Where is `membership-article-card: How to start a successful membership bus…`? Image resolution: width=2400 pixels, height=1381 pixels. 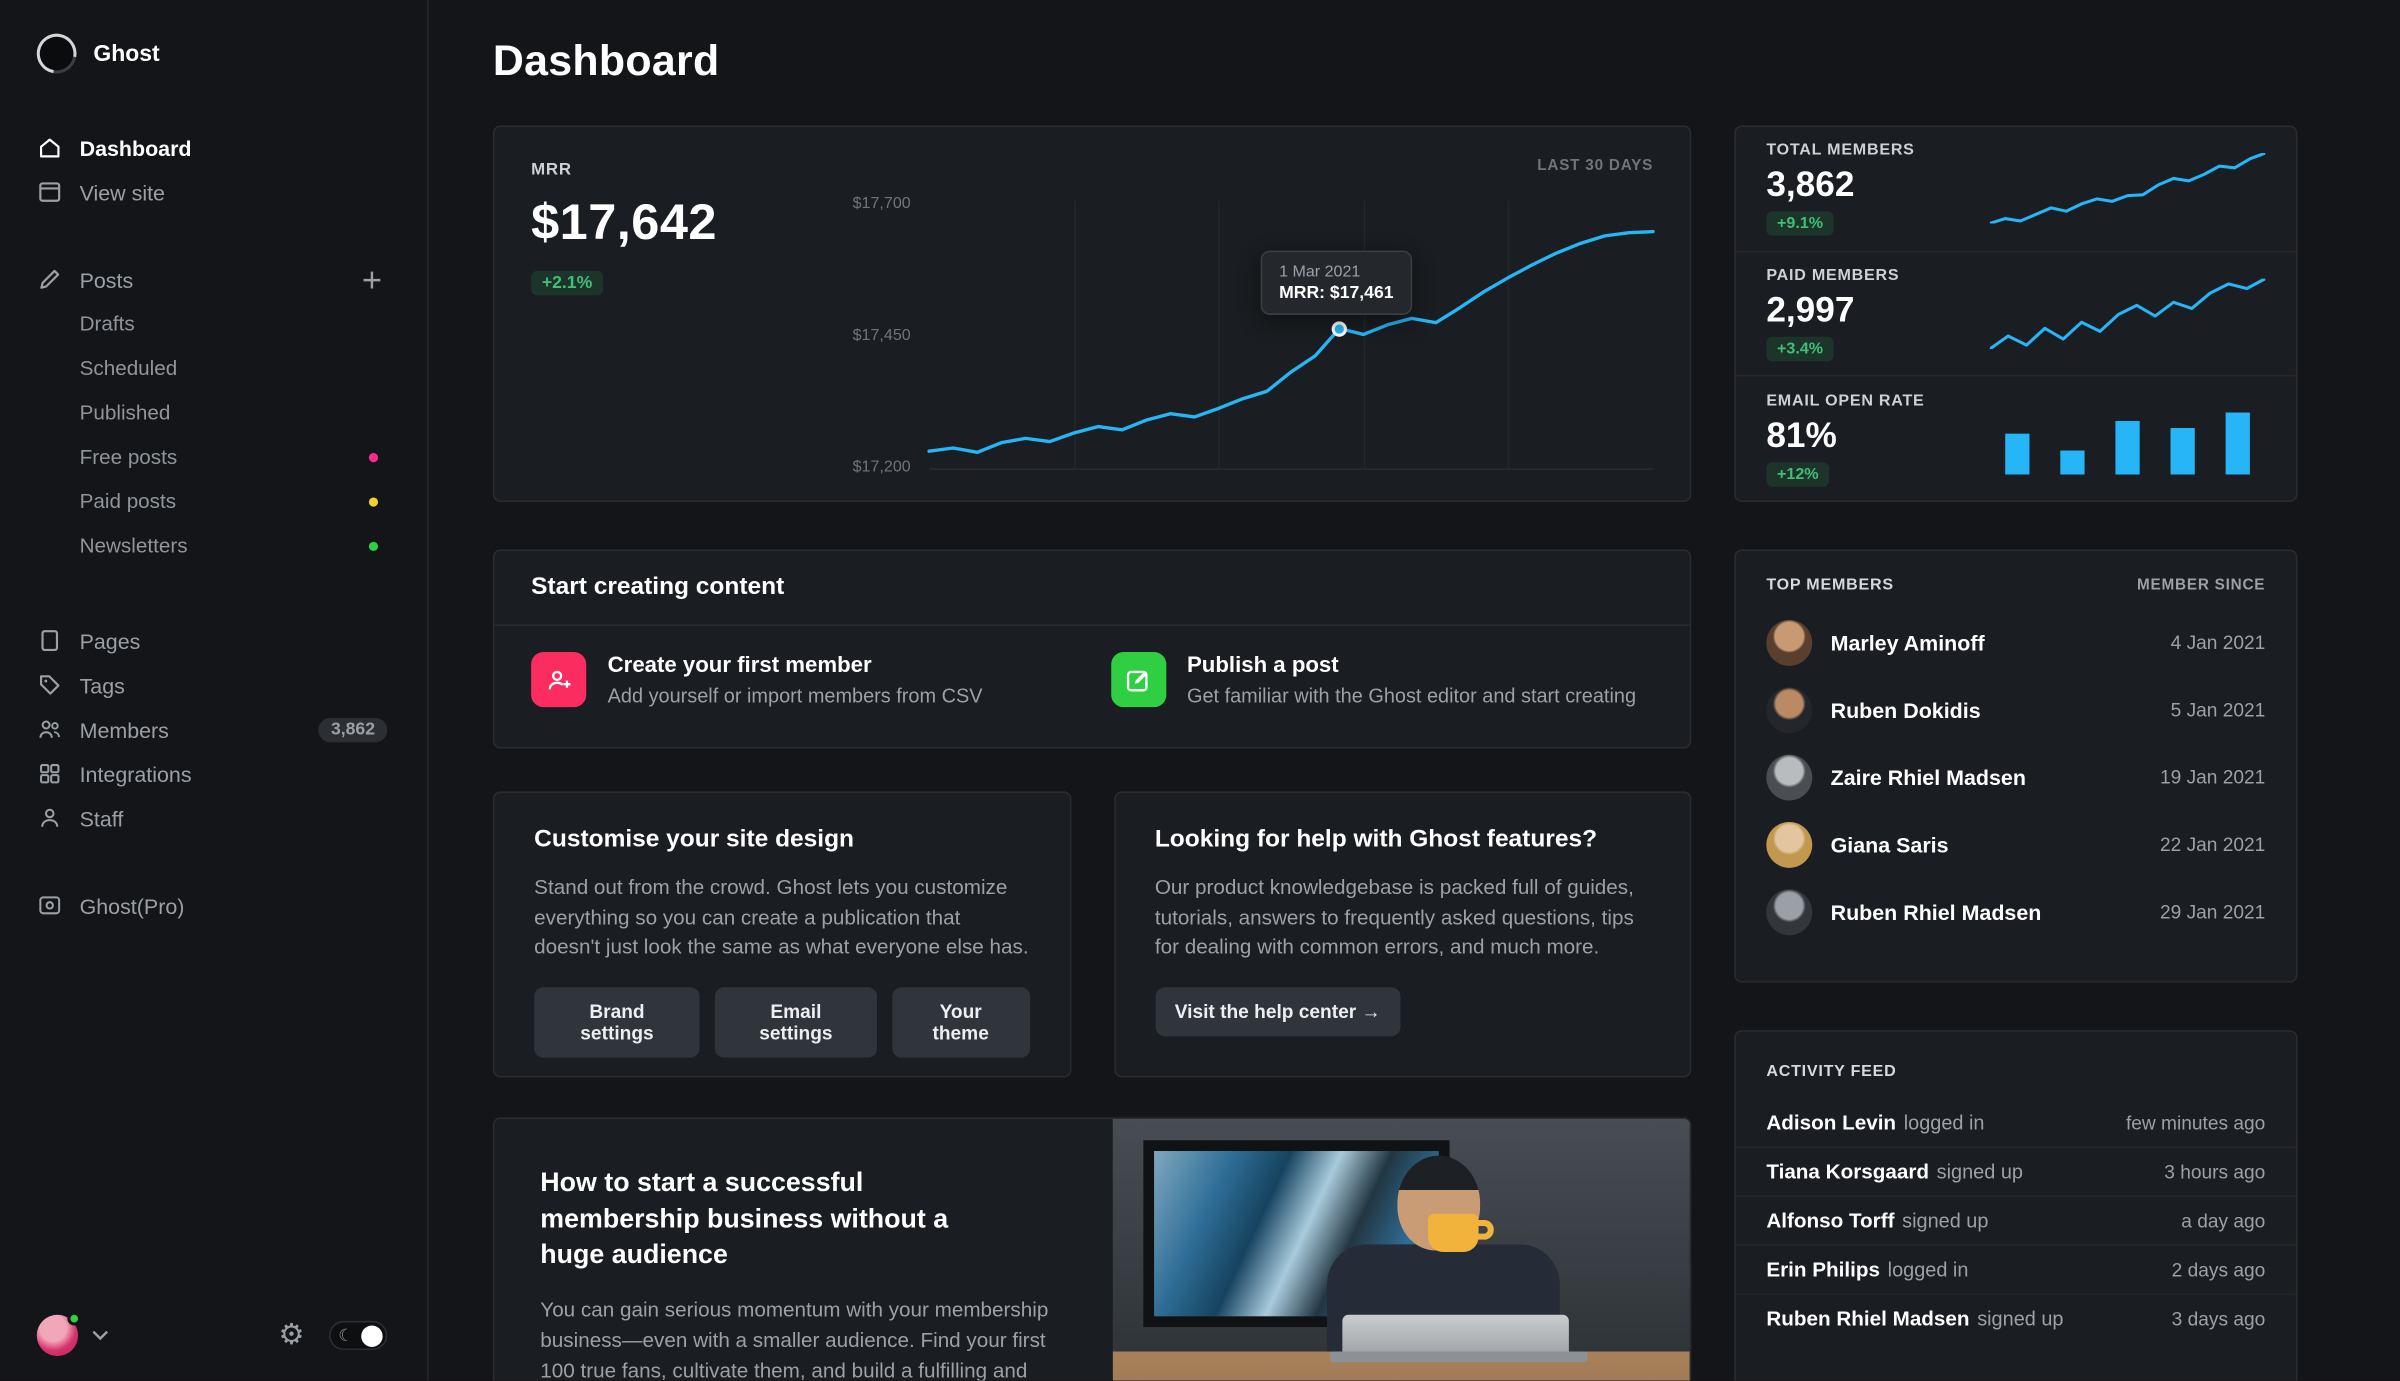 membership-article-card: How to start a successful membership bus… is located at coordinates (1092, 1249).